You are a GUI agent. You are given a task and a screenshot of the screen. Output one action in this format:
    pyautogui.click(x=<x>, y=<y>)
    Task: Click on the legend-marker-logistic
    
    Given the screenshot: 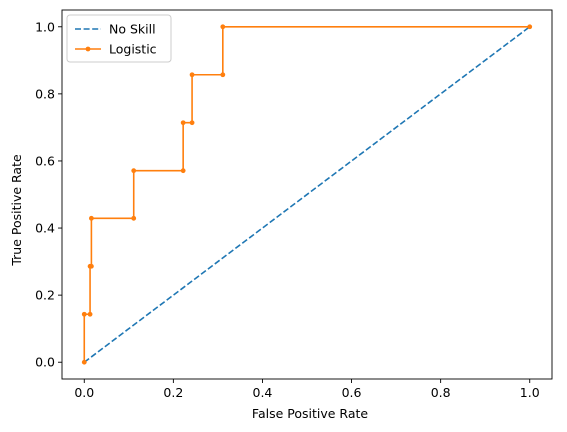 What is the action you would take?
    pyautogui.click(x=88, y=49)
    